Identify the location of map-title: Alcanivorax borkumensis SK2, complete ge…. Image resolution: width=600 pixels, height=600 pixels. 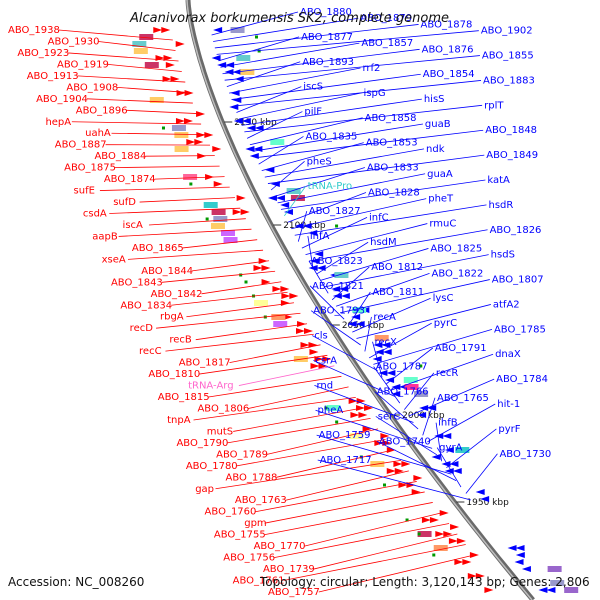
(289, 18).